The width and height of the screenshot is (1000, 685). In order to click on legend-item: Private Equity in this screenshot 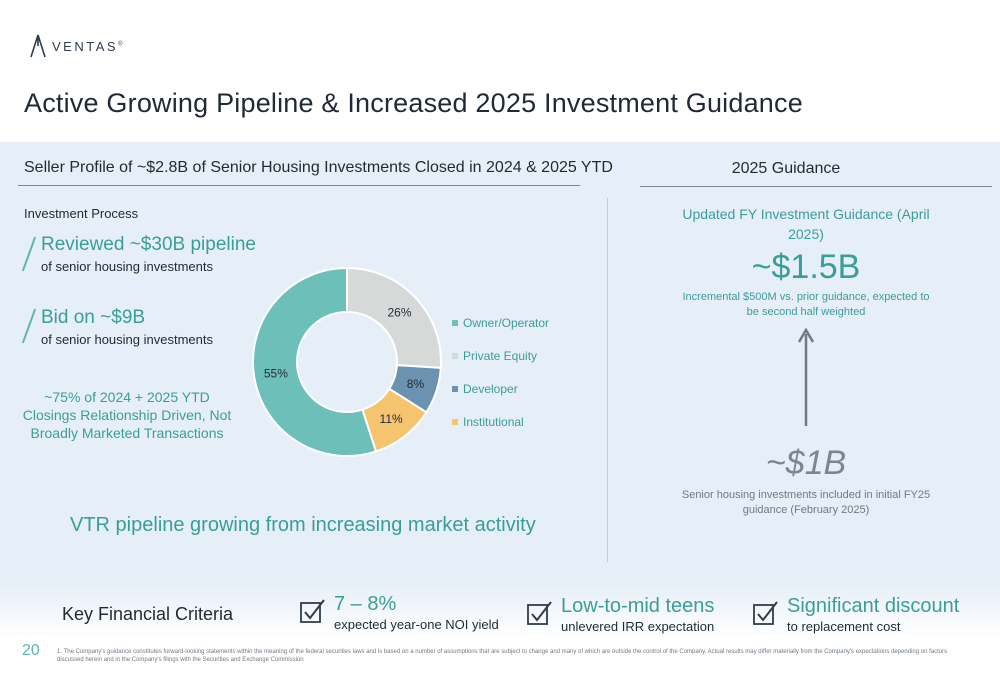, I will do `click(500, 355)`.